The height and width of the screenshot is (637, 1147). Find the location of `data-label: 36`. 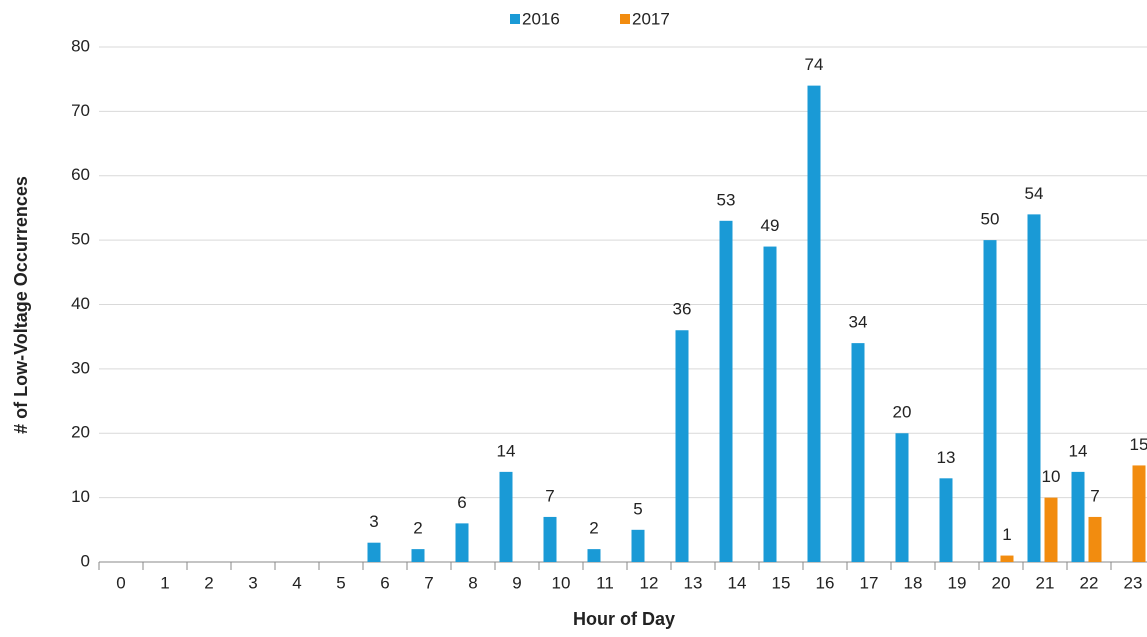

data-label: 36 is located at coordinates (682, 309).